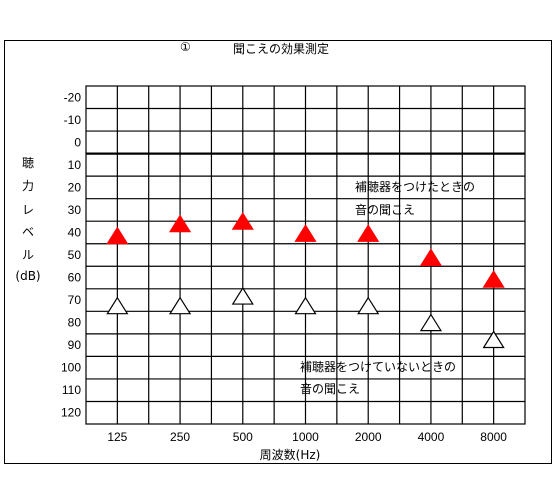  Describe the element at coordinates (75, 300) in the screenshot. I see `y-tick-label: 70` at that location.